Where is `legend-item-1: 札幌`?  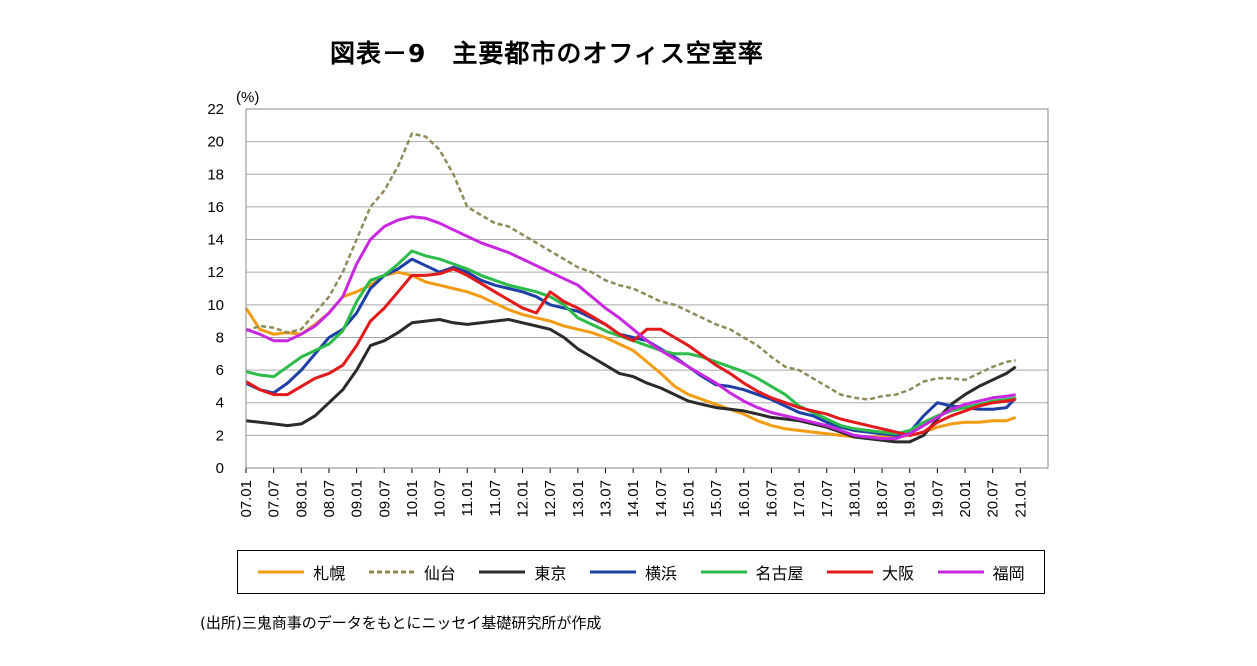
legend-item-1: 札幌 is located at coordinates (301, 572).